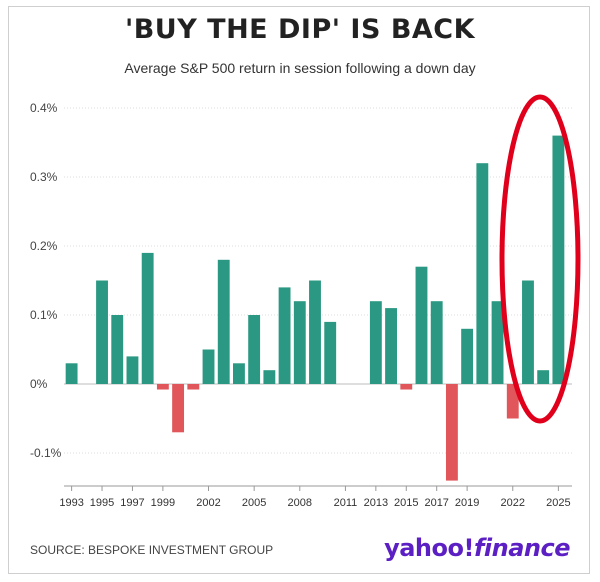 The width and height of the screenshot is (600, 582). Describe the element at coordinates (522, 548) in the screenshot. I see `logo-part-finance: finance` at that location.